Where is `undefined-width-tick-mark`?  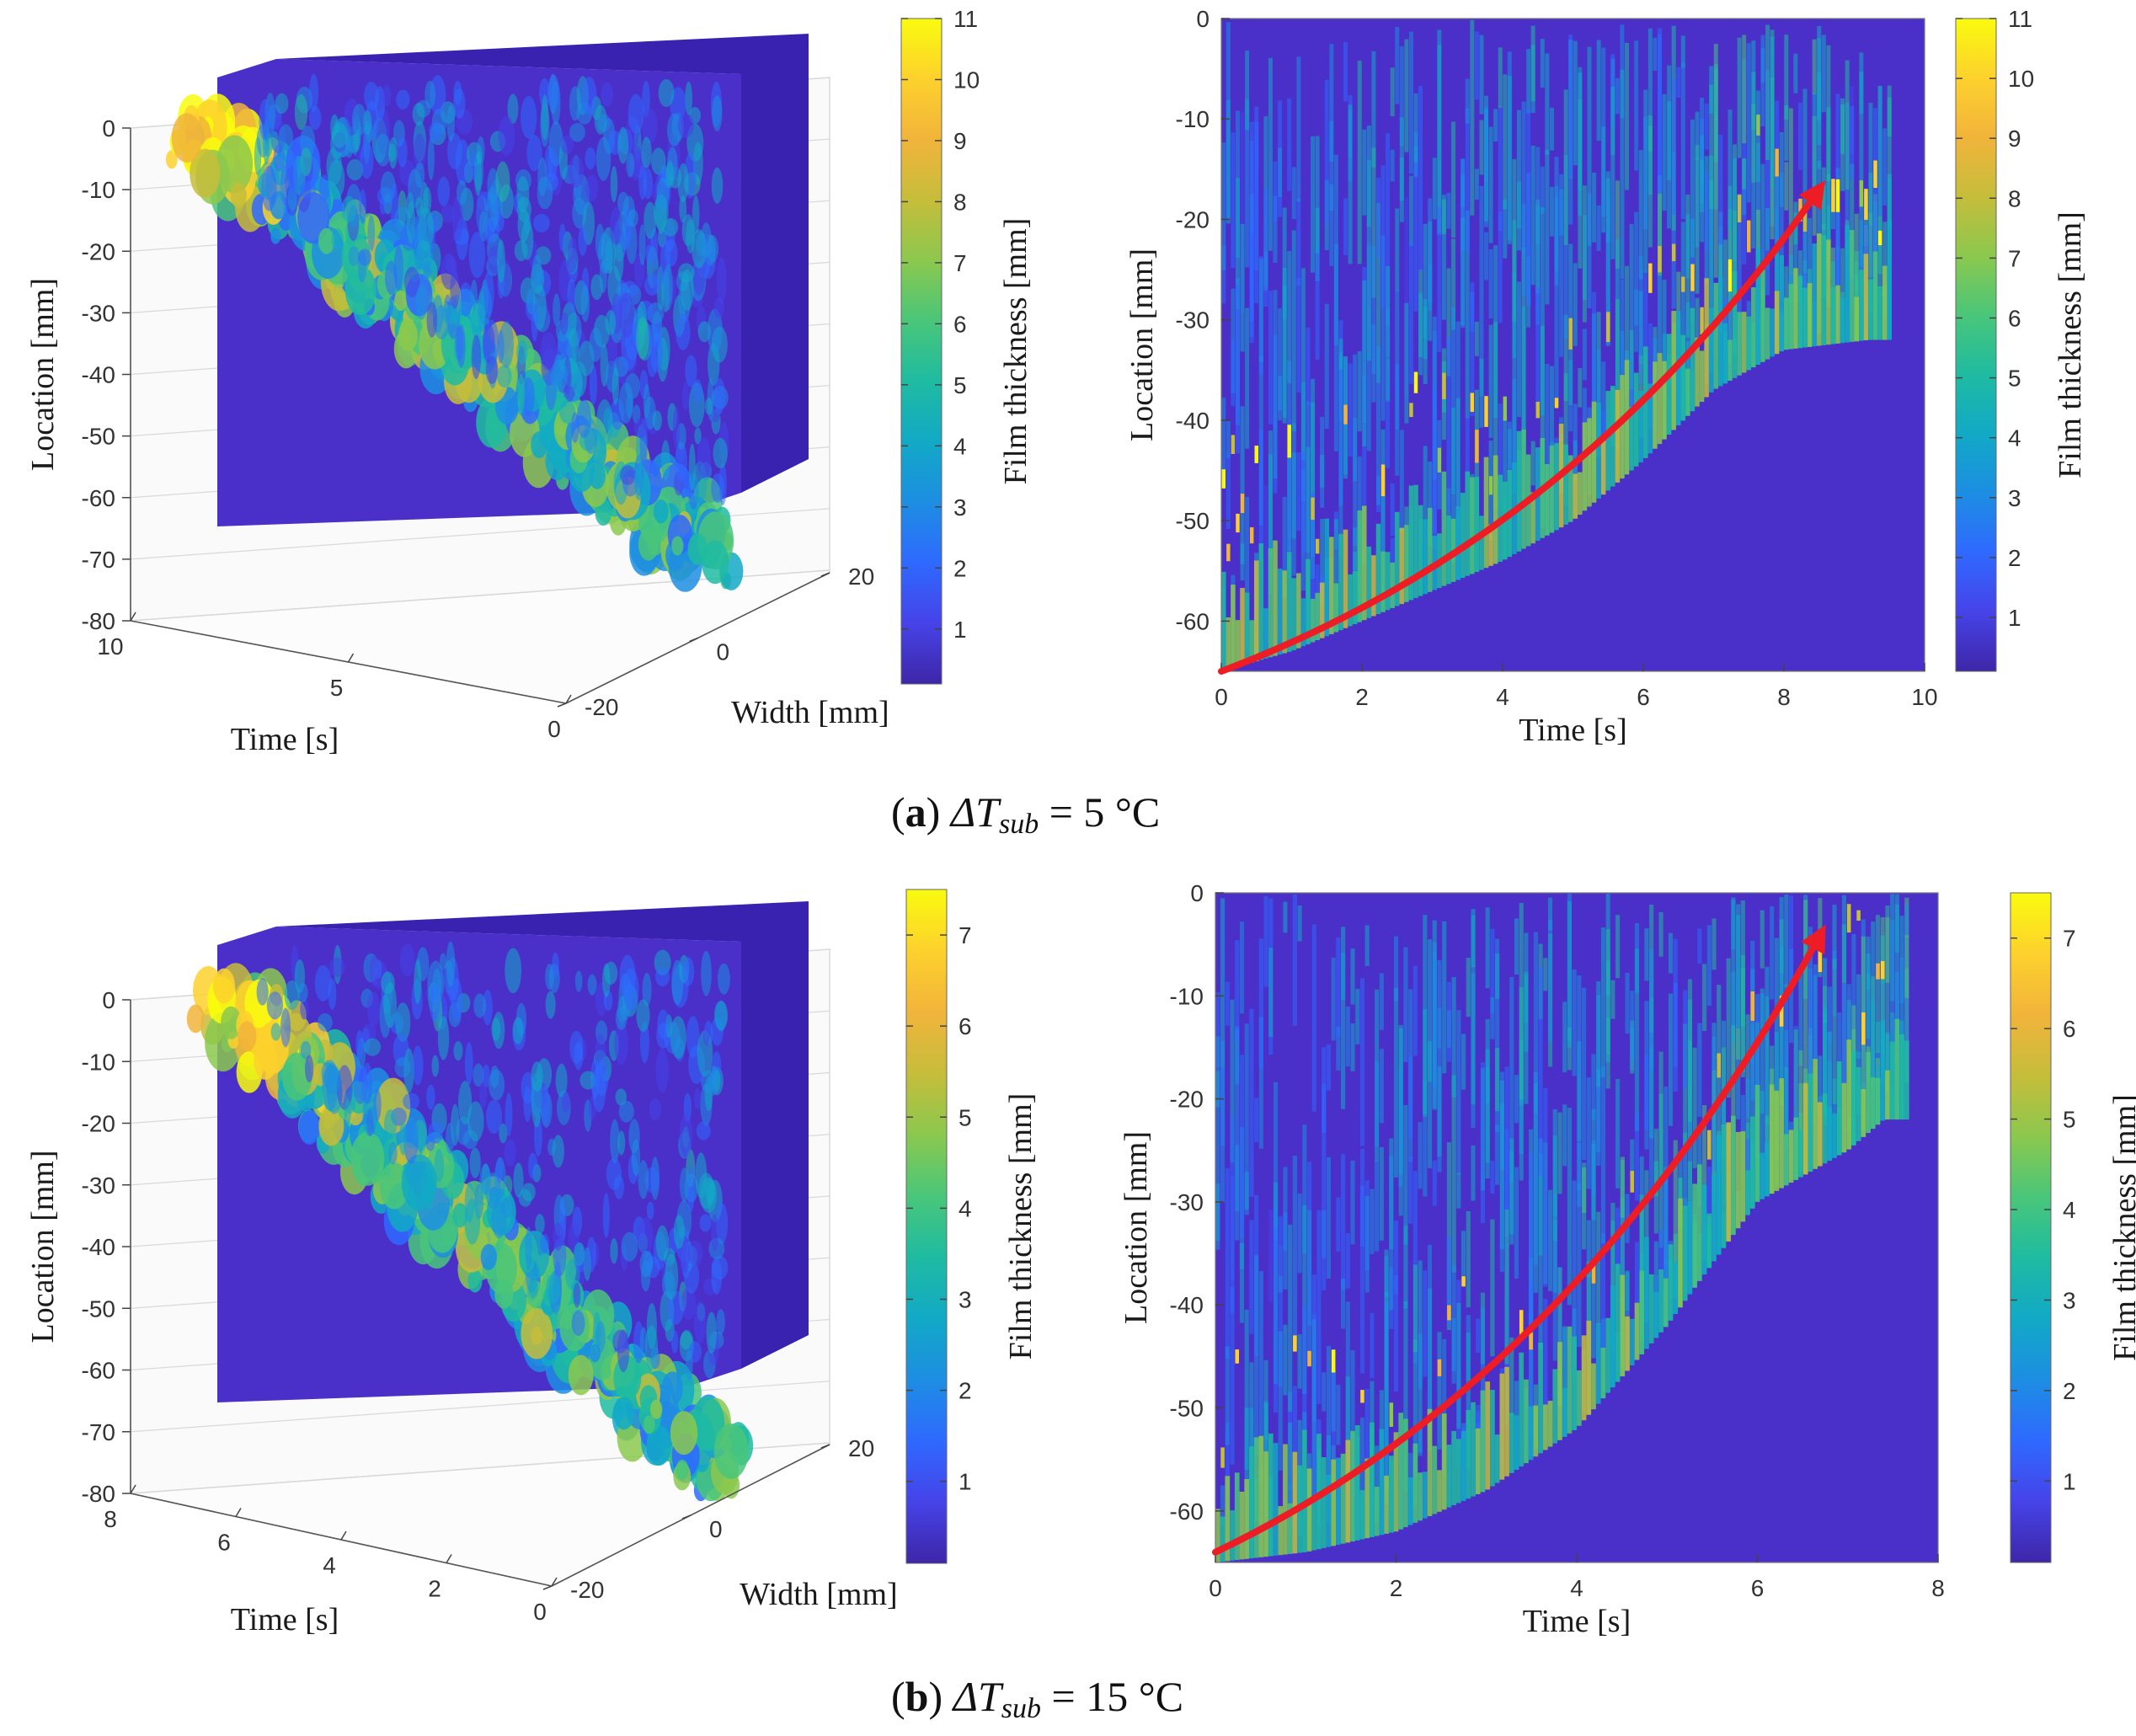
undefined-width-tick-mark is located at coordinates (562, 705).